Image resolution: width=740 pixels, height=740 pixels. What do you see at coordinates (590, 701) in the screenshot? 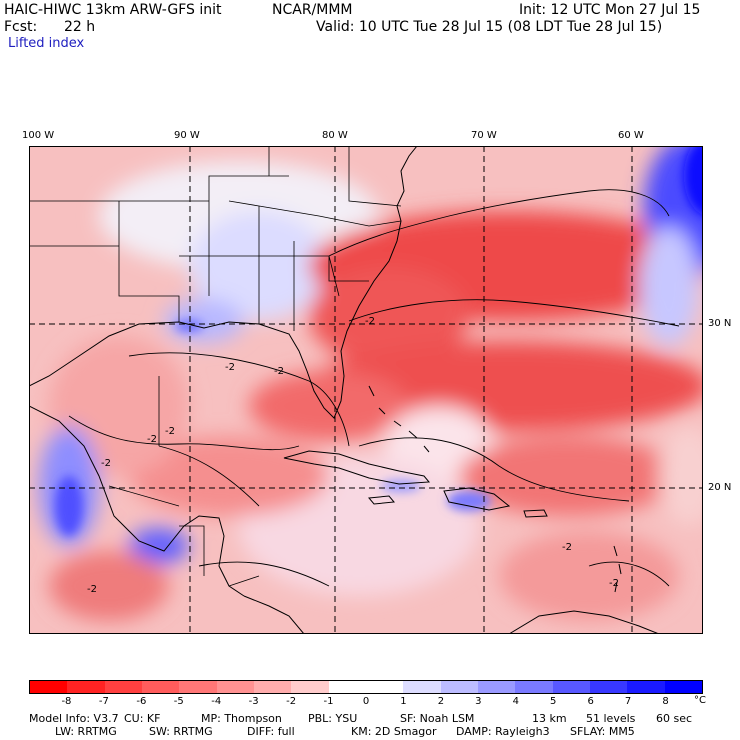
I see `colorbar-tick-label: 6` at bounding box center [590, 701].